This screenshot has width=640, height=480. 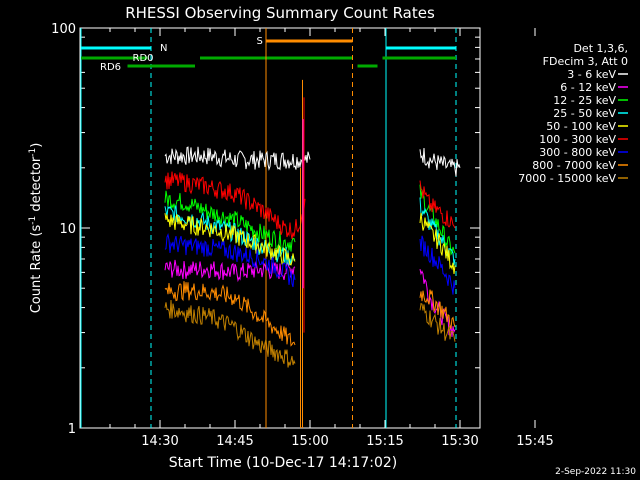 What do you see at coordinates (143, 58) in the screenshot?
I see `rd0-label: RD0` at bounding box center [143, 58].